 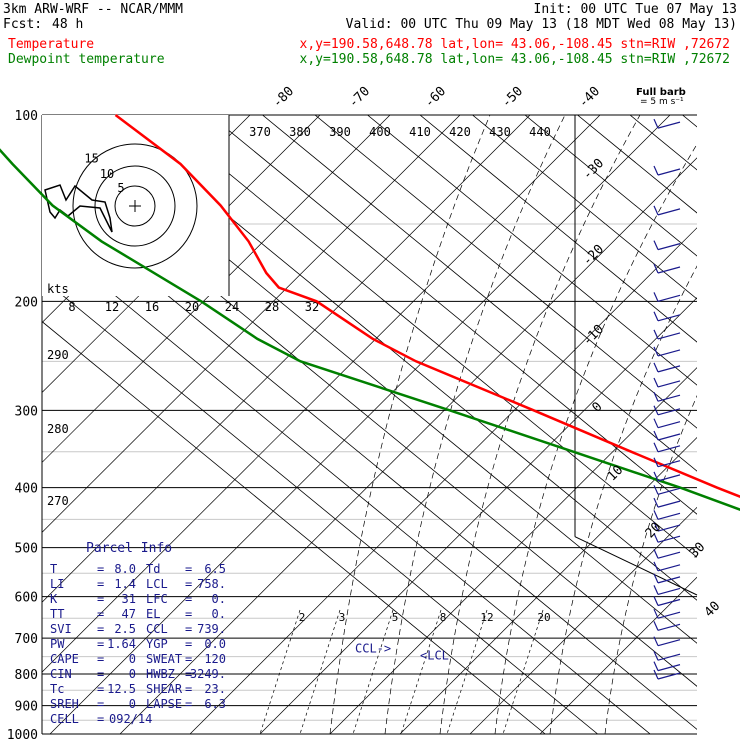 I want to click on parcel-label: SHEAR, so click(x=164, y=689).